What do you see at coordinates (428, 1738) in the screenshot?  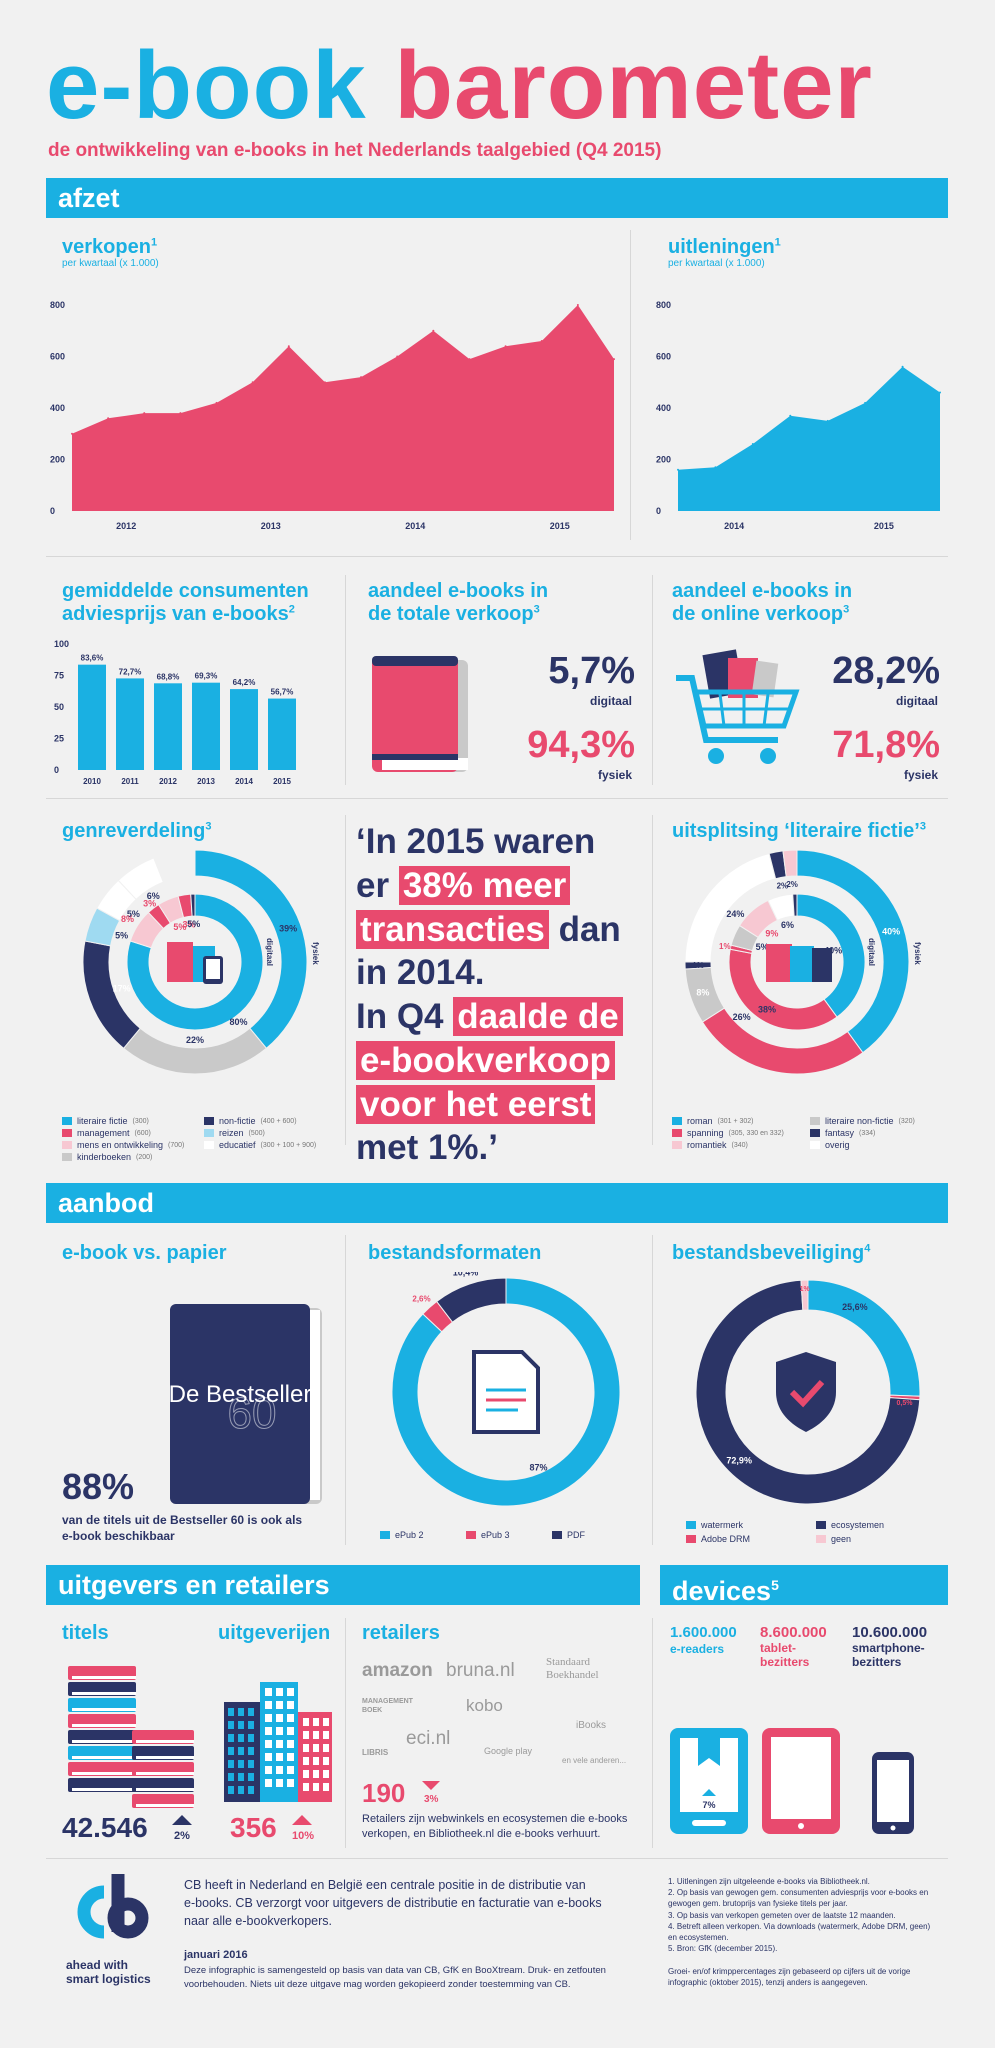 I see `logo-eci: eci.nl` at bounding box center [428, 1738].